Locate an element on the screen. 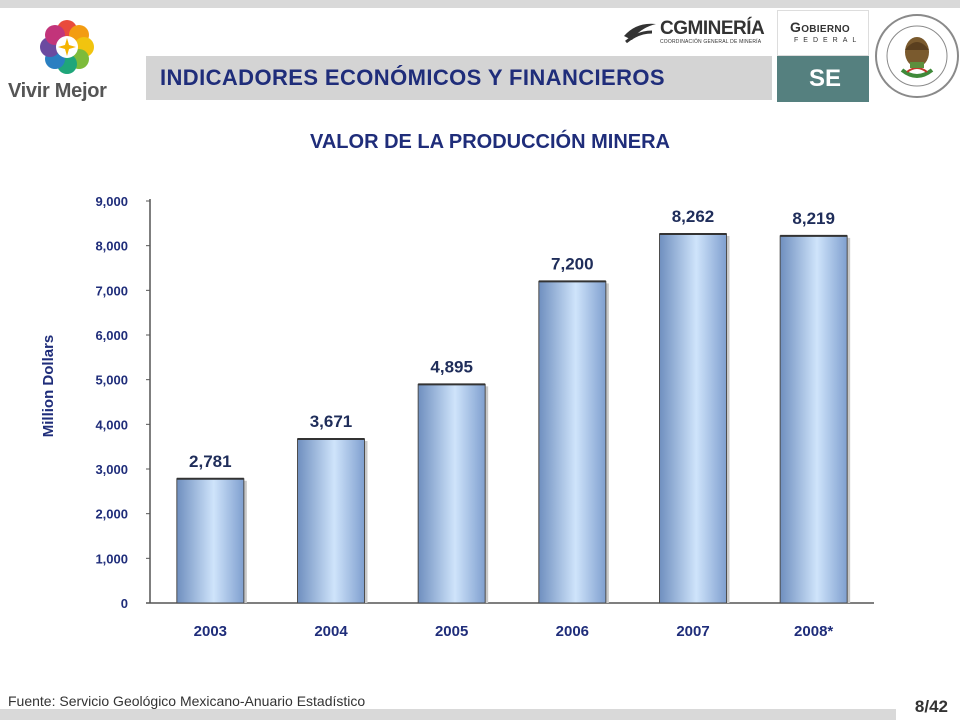 The height and width of the screenshot is (720, 960). page-number-box: 8/42 is located at coordinates (928, 707).